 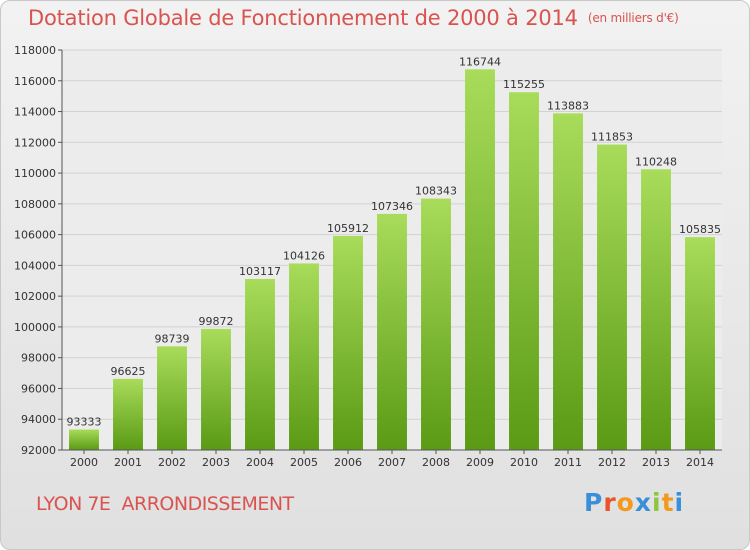 I want to click on x-tick-label: 2000, so click(x=84, y=462).